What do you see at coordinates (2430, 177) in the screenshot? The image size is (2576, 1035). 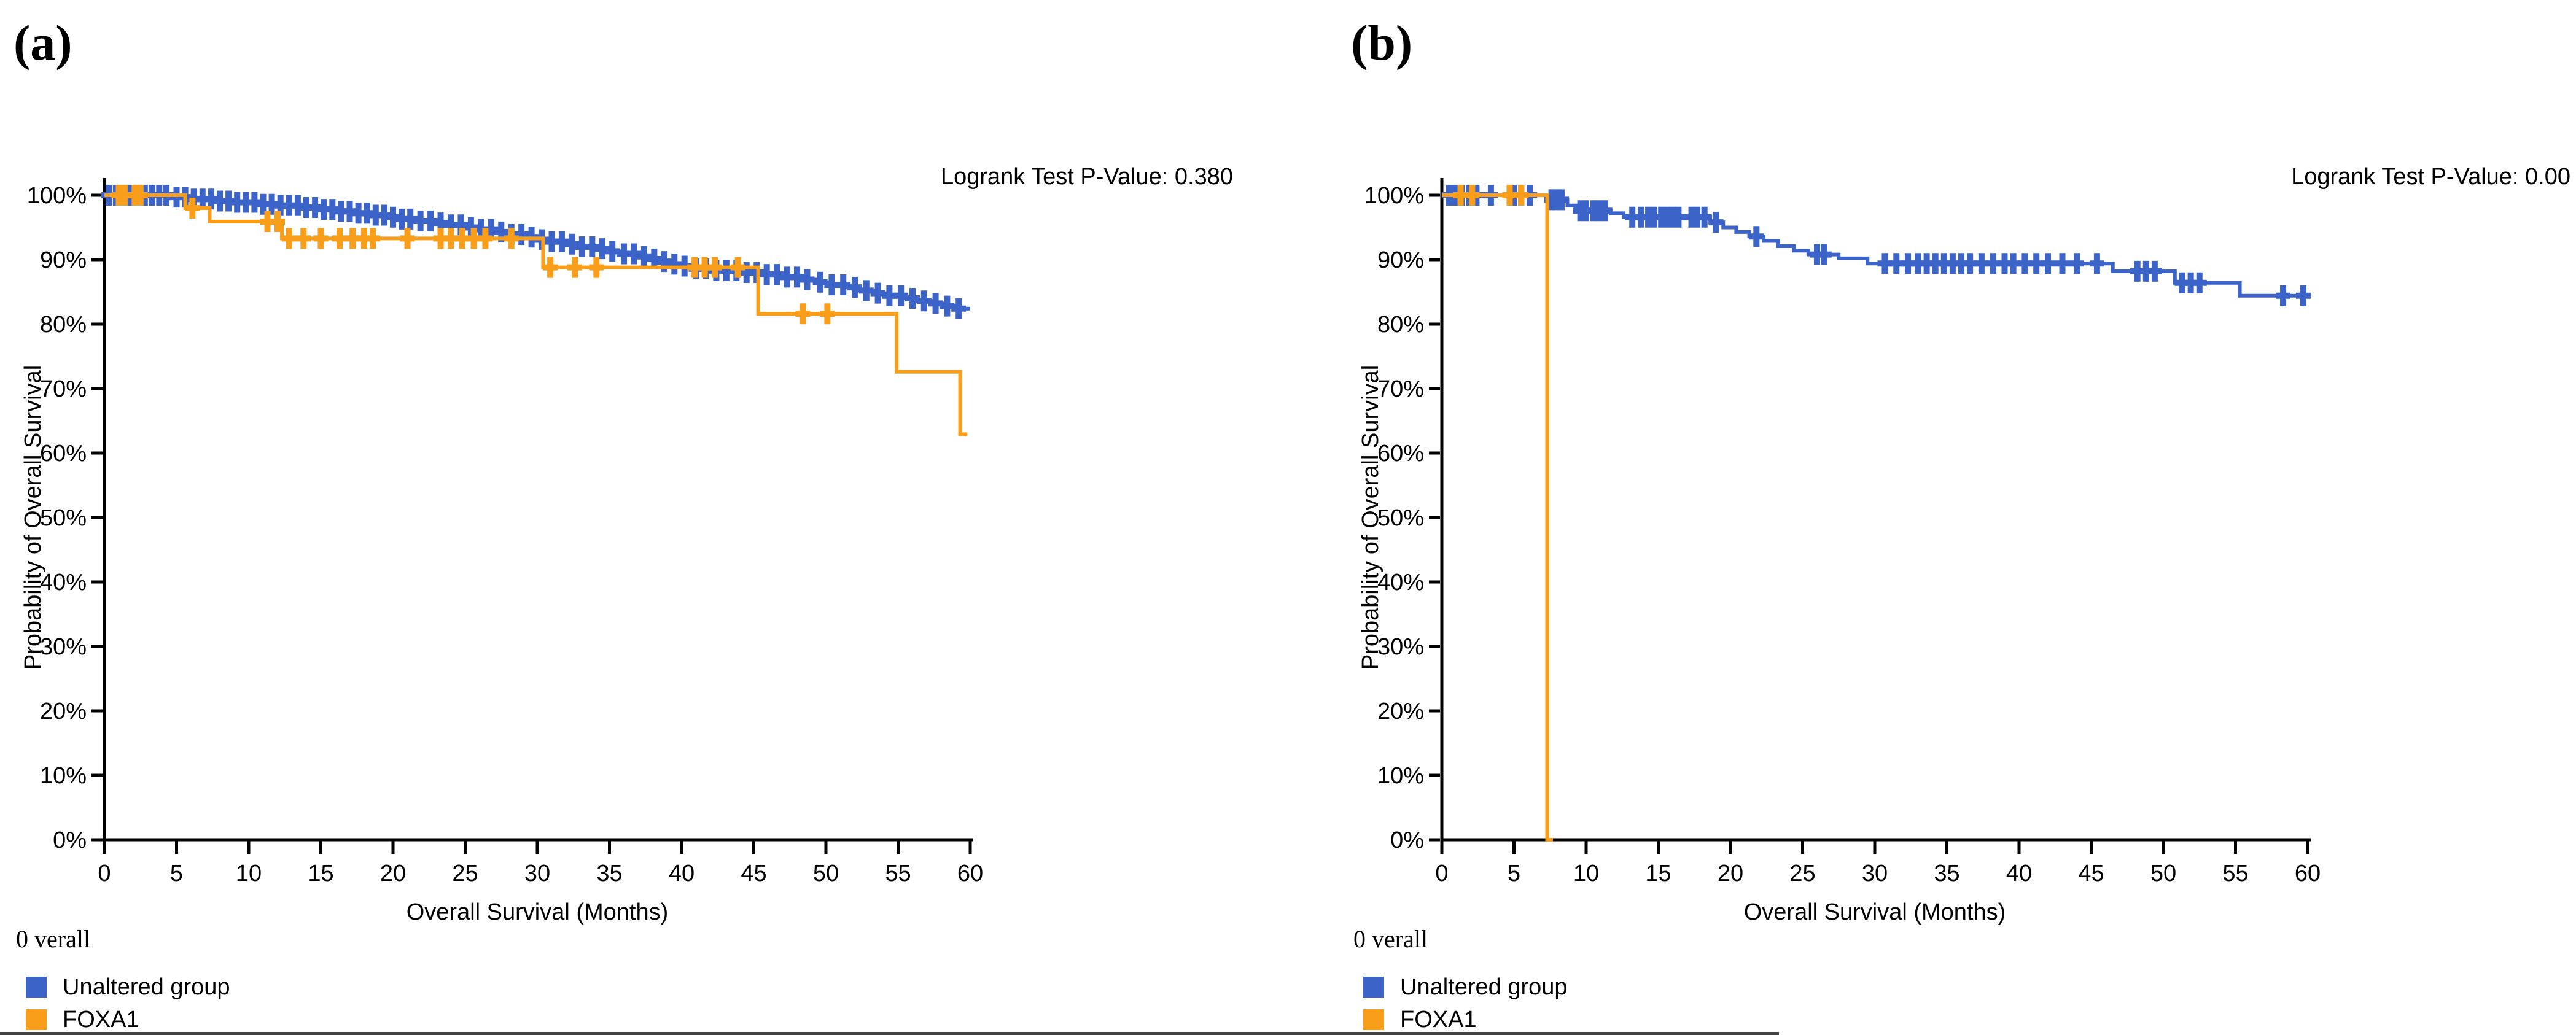 I see `logrank-pvalue-text: Logrank Test P-Value: 0.00` at bounding box center [2430, 177].